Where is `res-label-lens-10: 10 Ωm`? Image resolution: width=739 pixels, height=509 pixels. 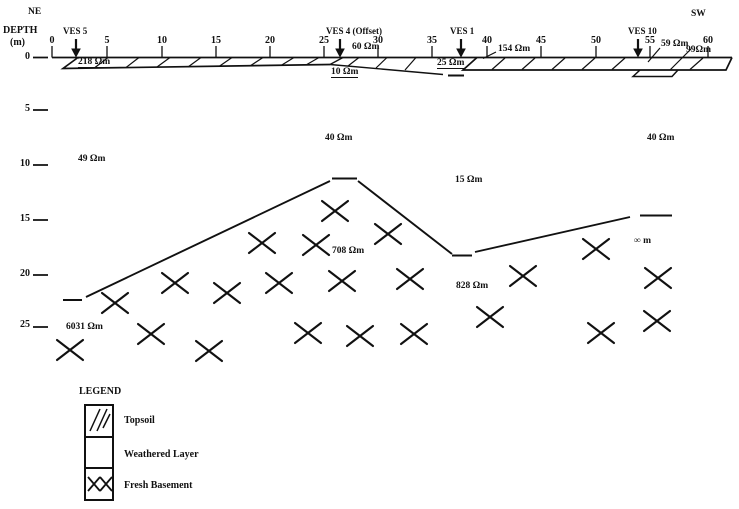
res-label-lens-10: 10 Ωm is located at coordinates (345, 73).